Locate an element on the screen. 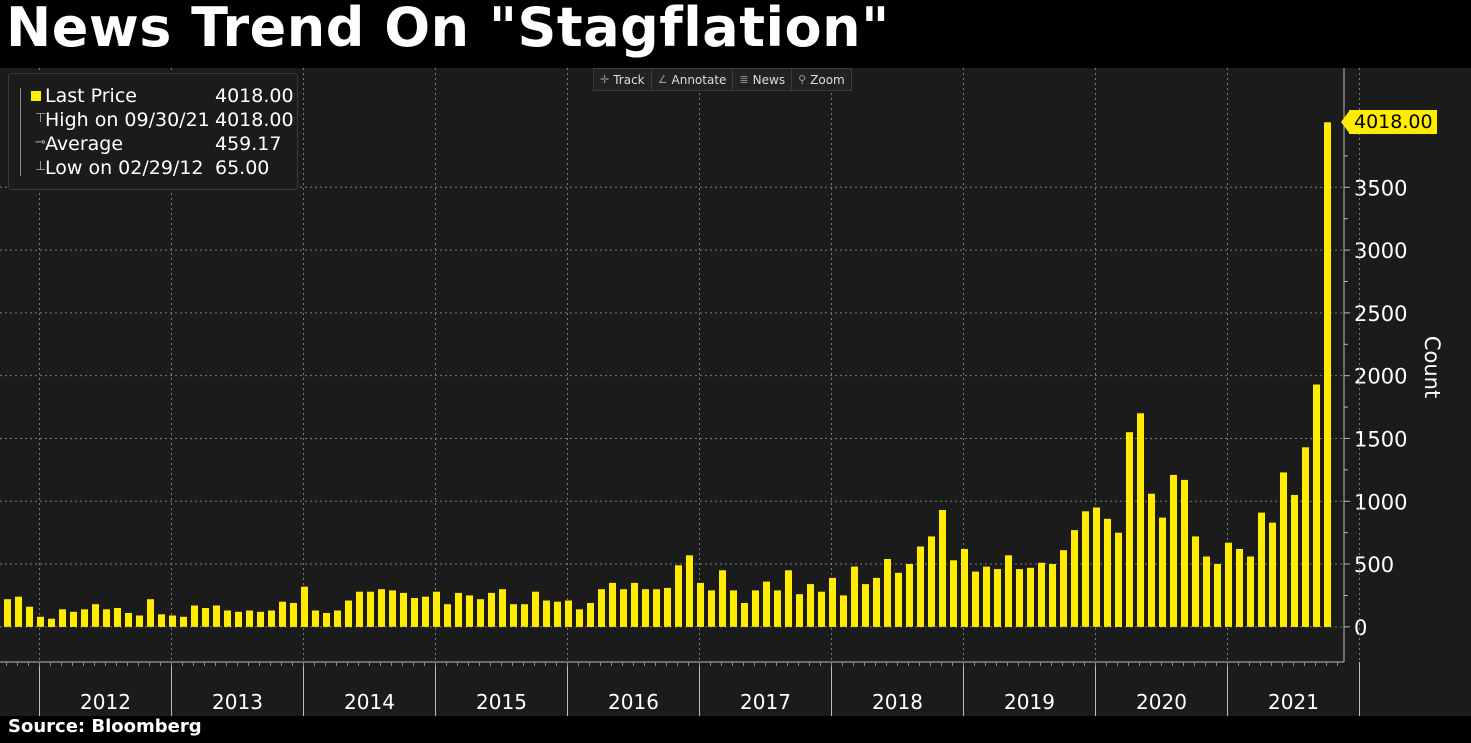  news-label: News is located at coordinates (769, 79).